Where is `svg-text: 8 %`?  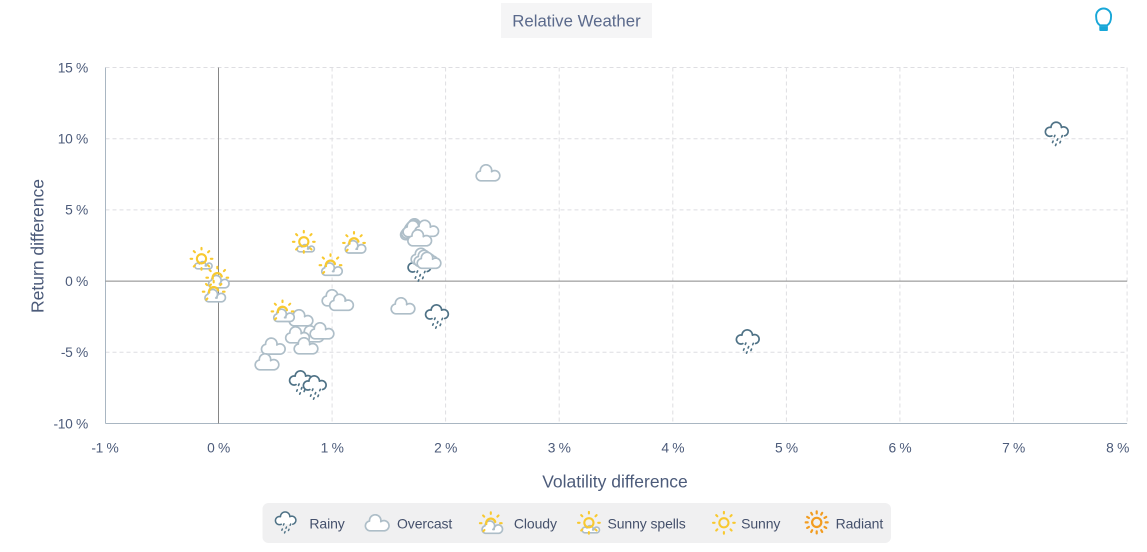 svg-text: 8 % is located at coordinates (1117, 448).